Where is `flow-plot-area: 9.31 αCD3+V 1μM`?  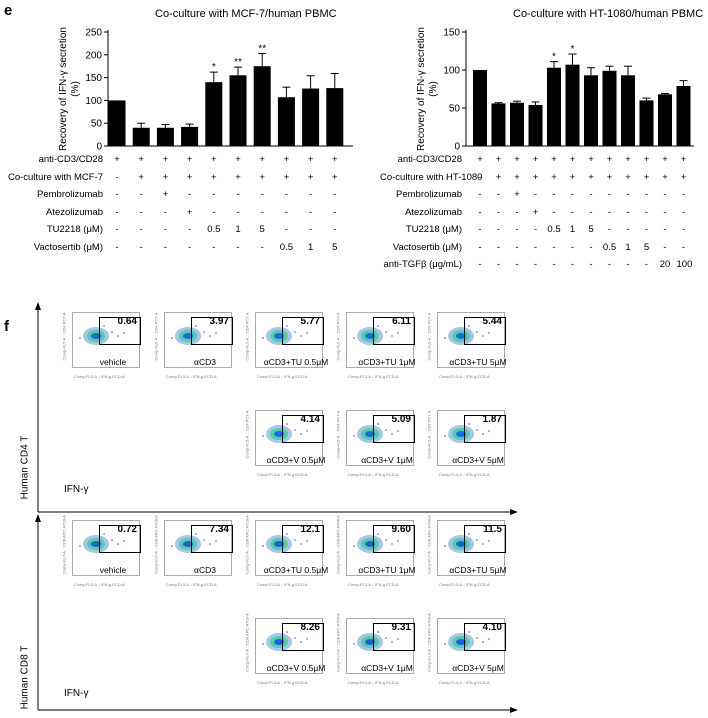 flow-plot-area: 9.31 αCD3+V 1μM is located at coordinates (380, 646).